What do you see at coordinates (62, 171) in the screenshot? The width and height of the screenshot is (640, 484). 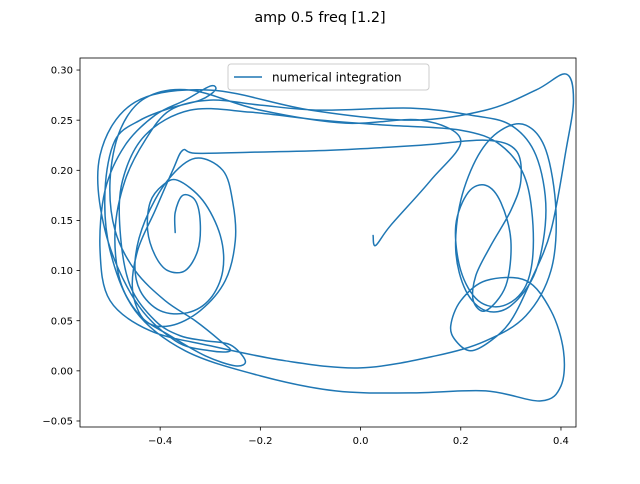 I see `y-tick-label: 0.20` at bounding box center [62, 171].